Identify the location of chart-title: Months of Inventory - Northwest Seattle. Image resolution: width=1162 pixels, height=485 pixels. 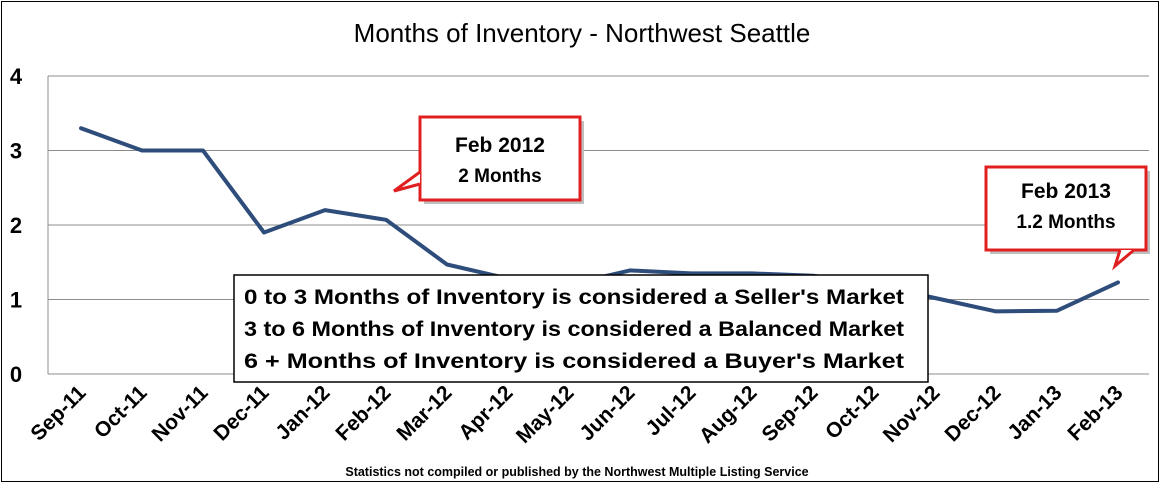
(582, 33).